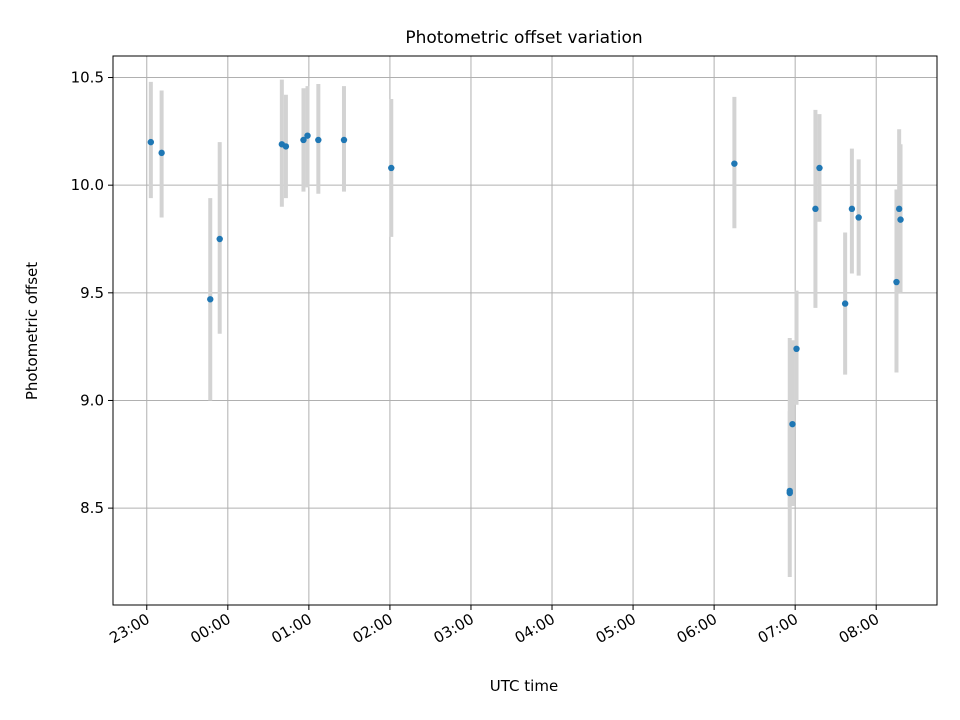  Describe the element at coordinates (535, 628) in the screenshot. I see `x-tick-label: 04:00` at that location.